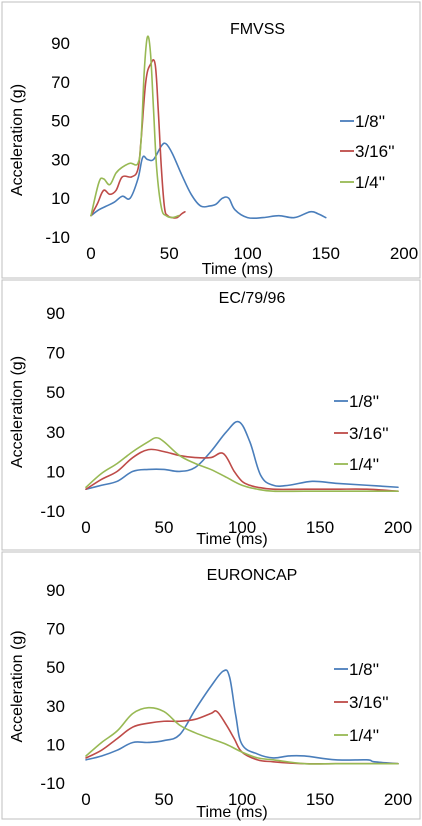  What do you see at coordinates (252, 575) in the screenshot?
I see `chart-title: EURONCAP` at bounding box center [252, 575].